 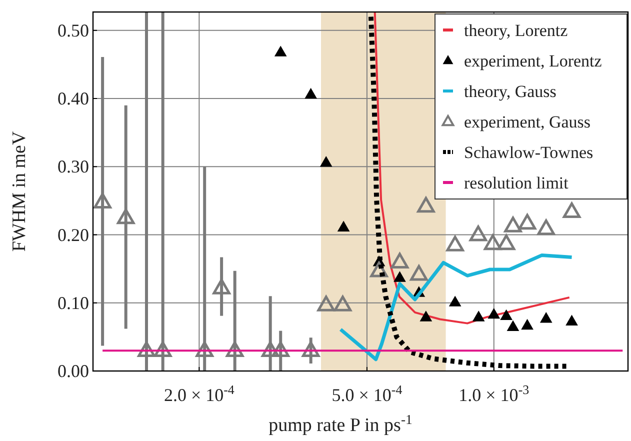 What do you see at coordinates (73, 166) in the screenshot?
I see `y-tick-label: 0.30` at bounding box center [73, 166].